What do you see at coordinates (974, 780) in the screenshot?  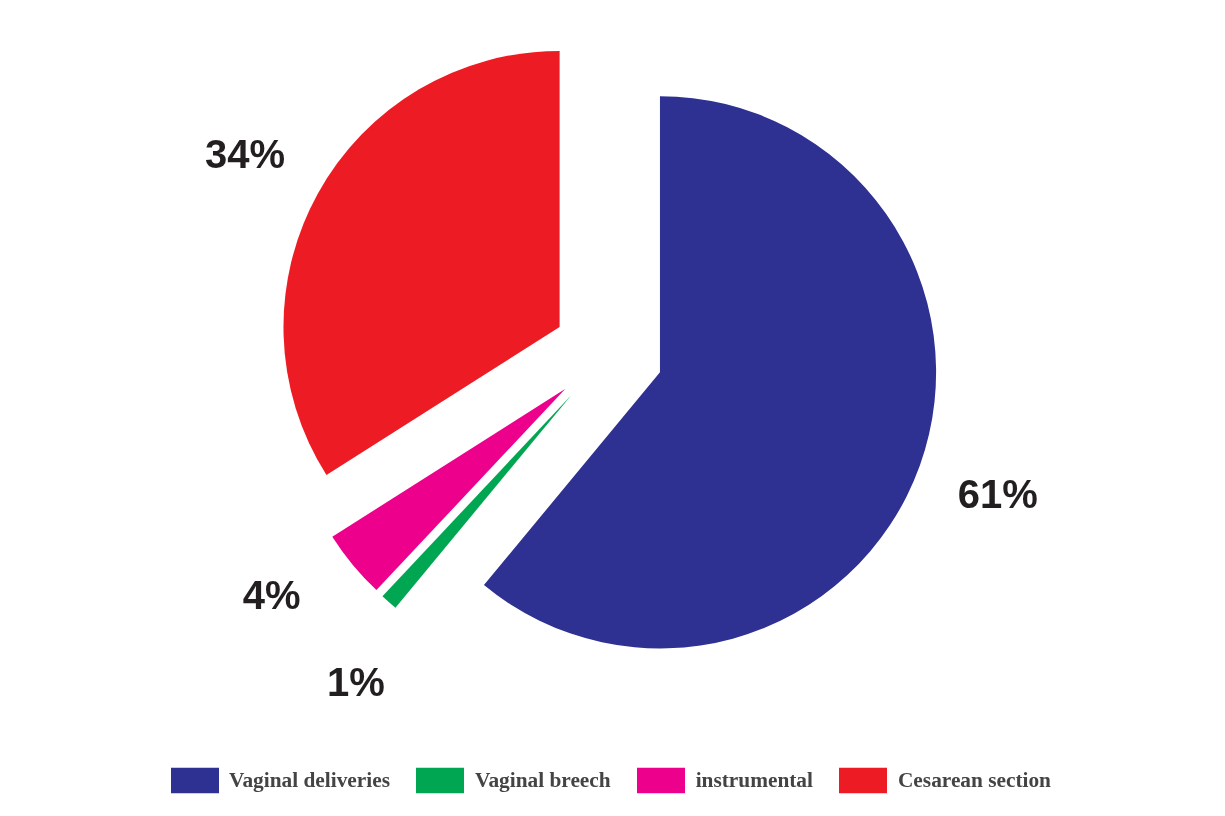 I see `legend-label: Cesarean section` at bounding box center [974, 780].